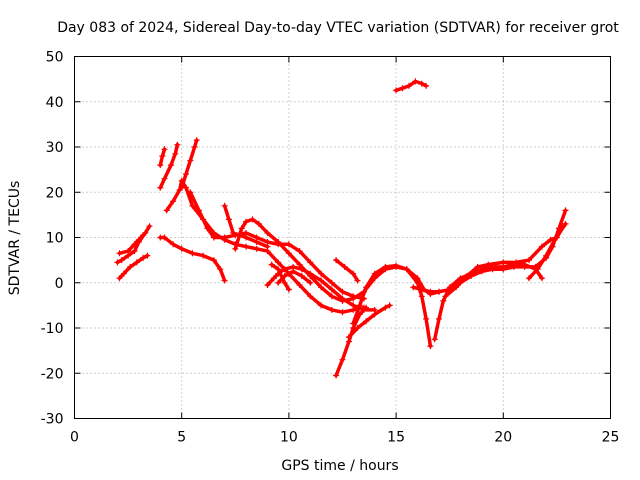 The width and height of the screenshot is (640, 480). Describe the element at coordinates (52, 374) in the screenshot. I see `y-tick-label: -20` at that location.